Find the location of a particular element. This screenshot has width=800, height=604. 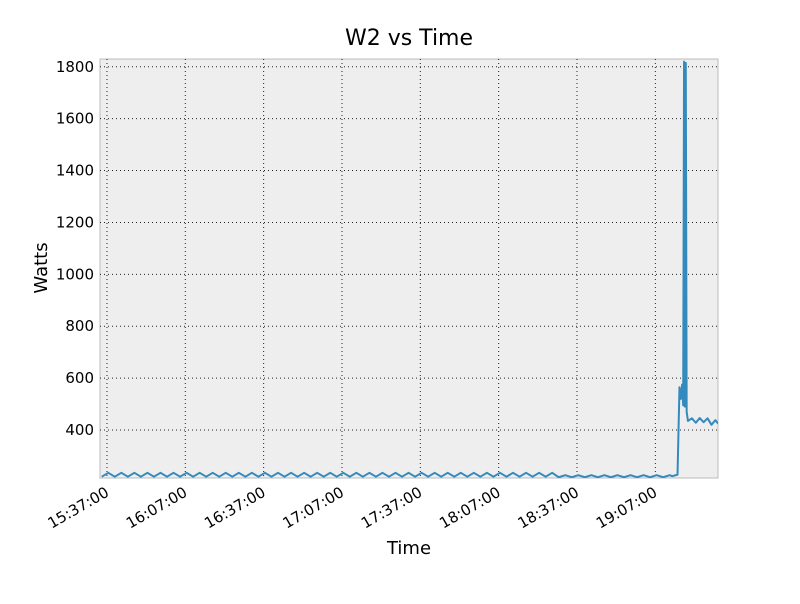

x-tick-label: 15:37:00 is located at coordinates (78, 507).